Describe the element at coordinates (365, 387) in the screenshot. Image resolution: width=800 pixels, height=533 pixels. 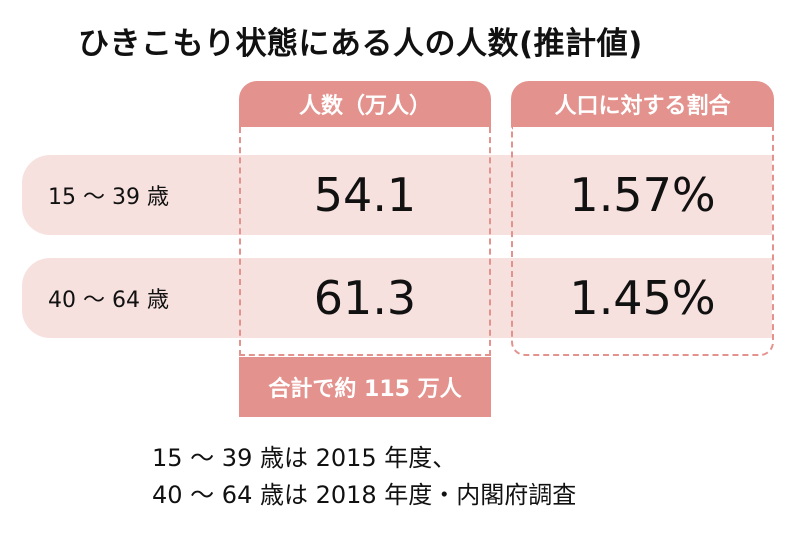
I see `total-badge: 合計で約 115 万人` at that location.